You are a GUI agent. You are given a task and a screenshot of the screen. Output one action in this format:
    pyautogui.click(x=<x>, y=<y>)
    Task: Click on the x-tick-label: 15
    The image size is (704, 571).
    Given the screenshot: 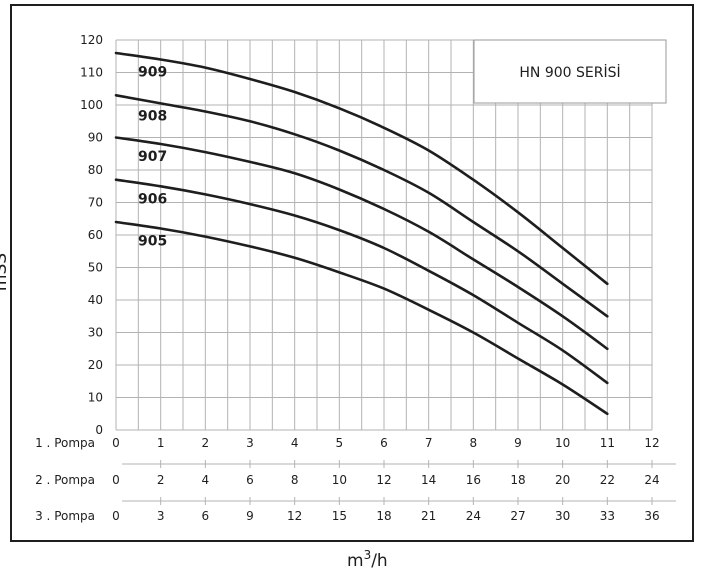 What is the action you would take?
    pyautogui.click(x=339, y=516)
    